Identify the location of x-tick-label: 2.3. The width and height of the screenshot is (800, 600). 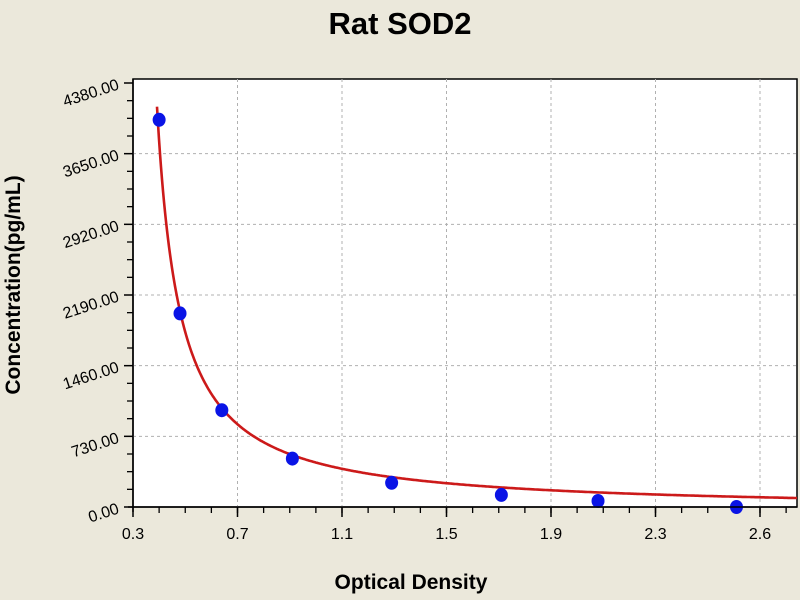
(655, 534).